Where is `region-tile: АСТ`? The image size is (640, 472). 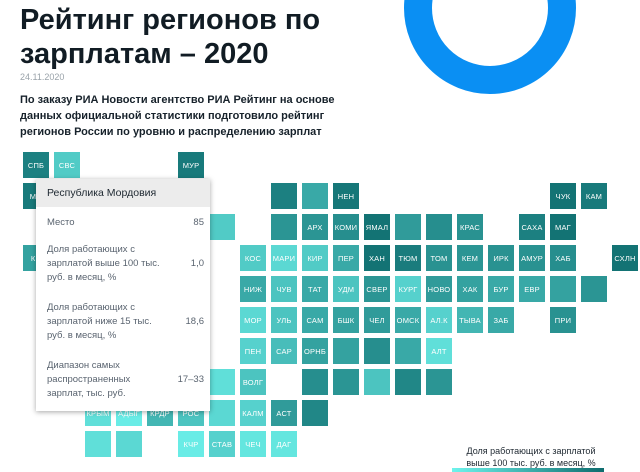
region-tile: АСТ is located at coordinates (284, 413).